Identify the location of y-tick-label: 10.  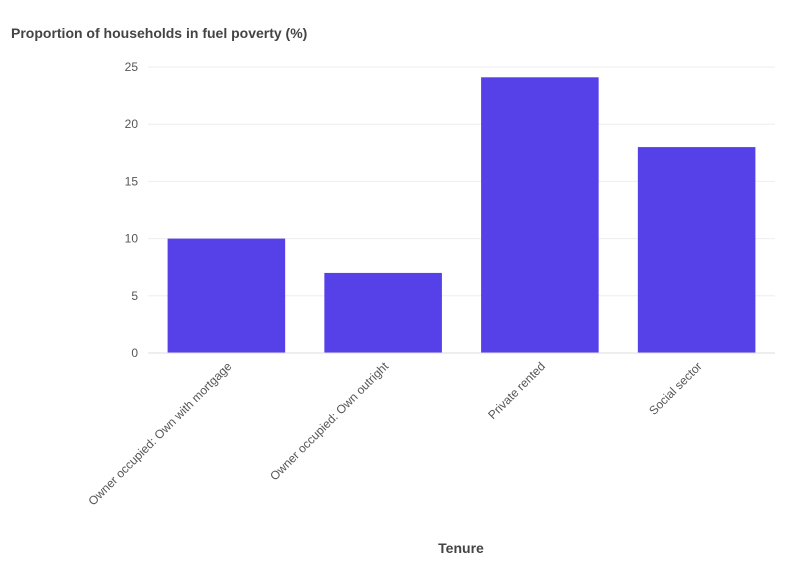
(132, 239).